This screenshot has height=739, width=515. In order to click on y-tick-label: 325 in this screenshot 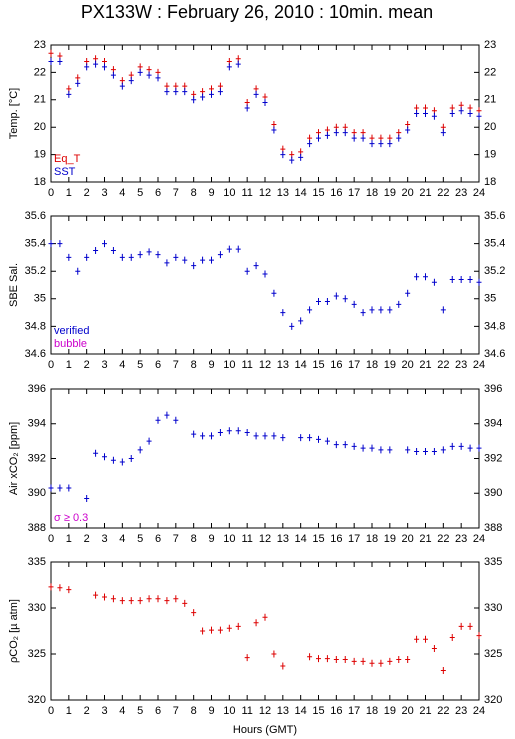, I will do `click(37, 654)`.